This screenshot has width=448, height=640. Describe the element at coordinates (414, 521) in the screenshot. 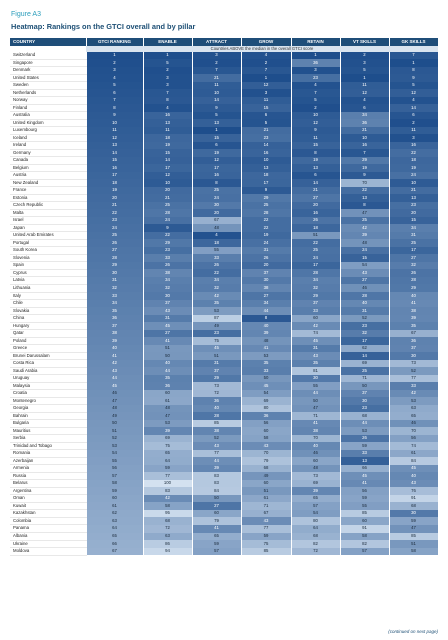

I see `rank-cell-gk-skills: 59` at that location.